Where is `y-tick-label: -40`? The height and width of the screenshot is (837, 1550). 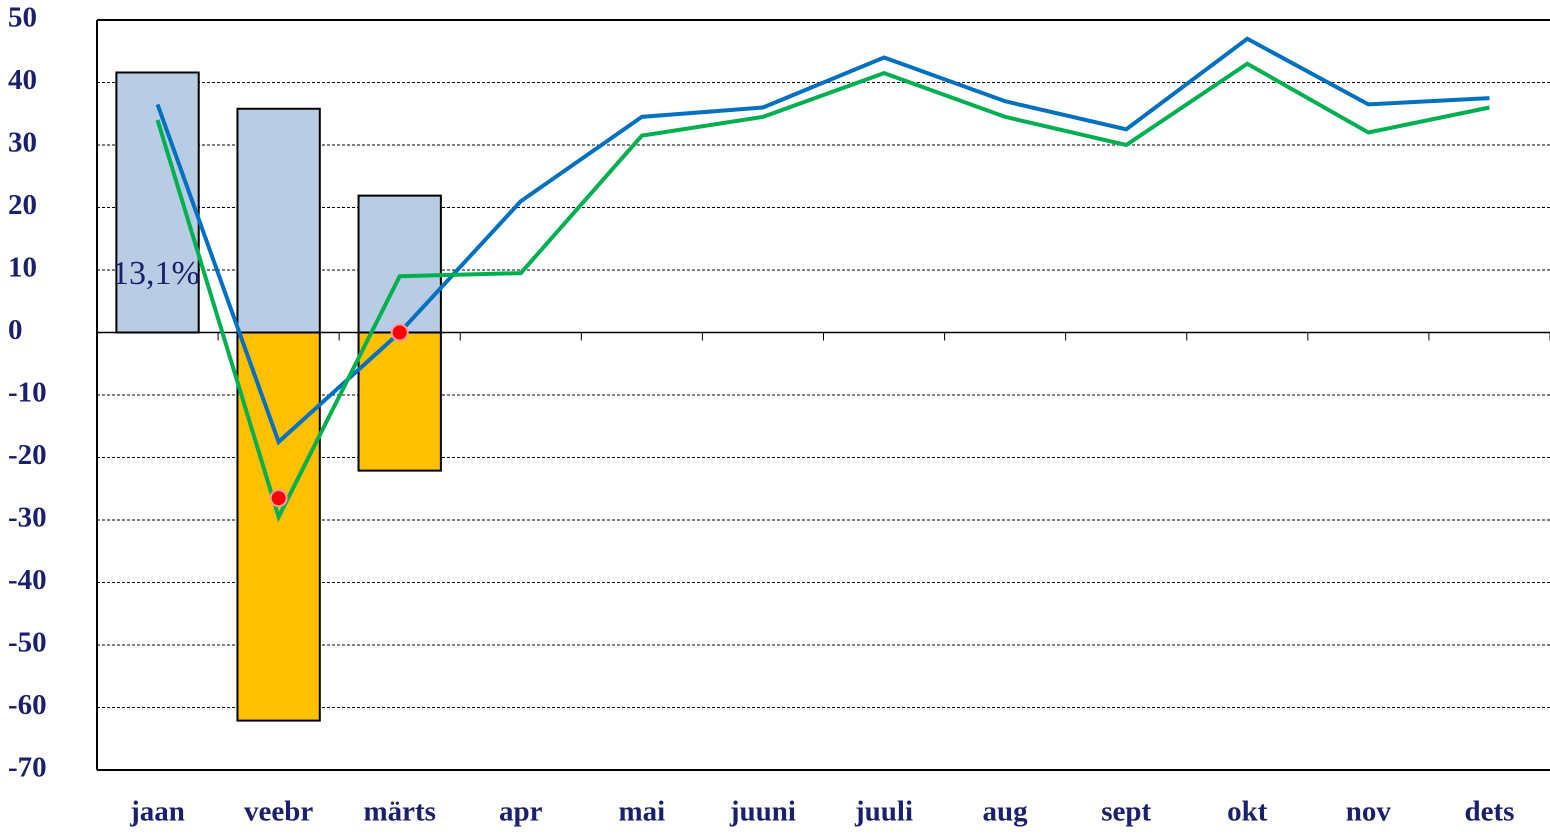 y-tick-label: -40 is located at coordinates (27, 580).